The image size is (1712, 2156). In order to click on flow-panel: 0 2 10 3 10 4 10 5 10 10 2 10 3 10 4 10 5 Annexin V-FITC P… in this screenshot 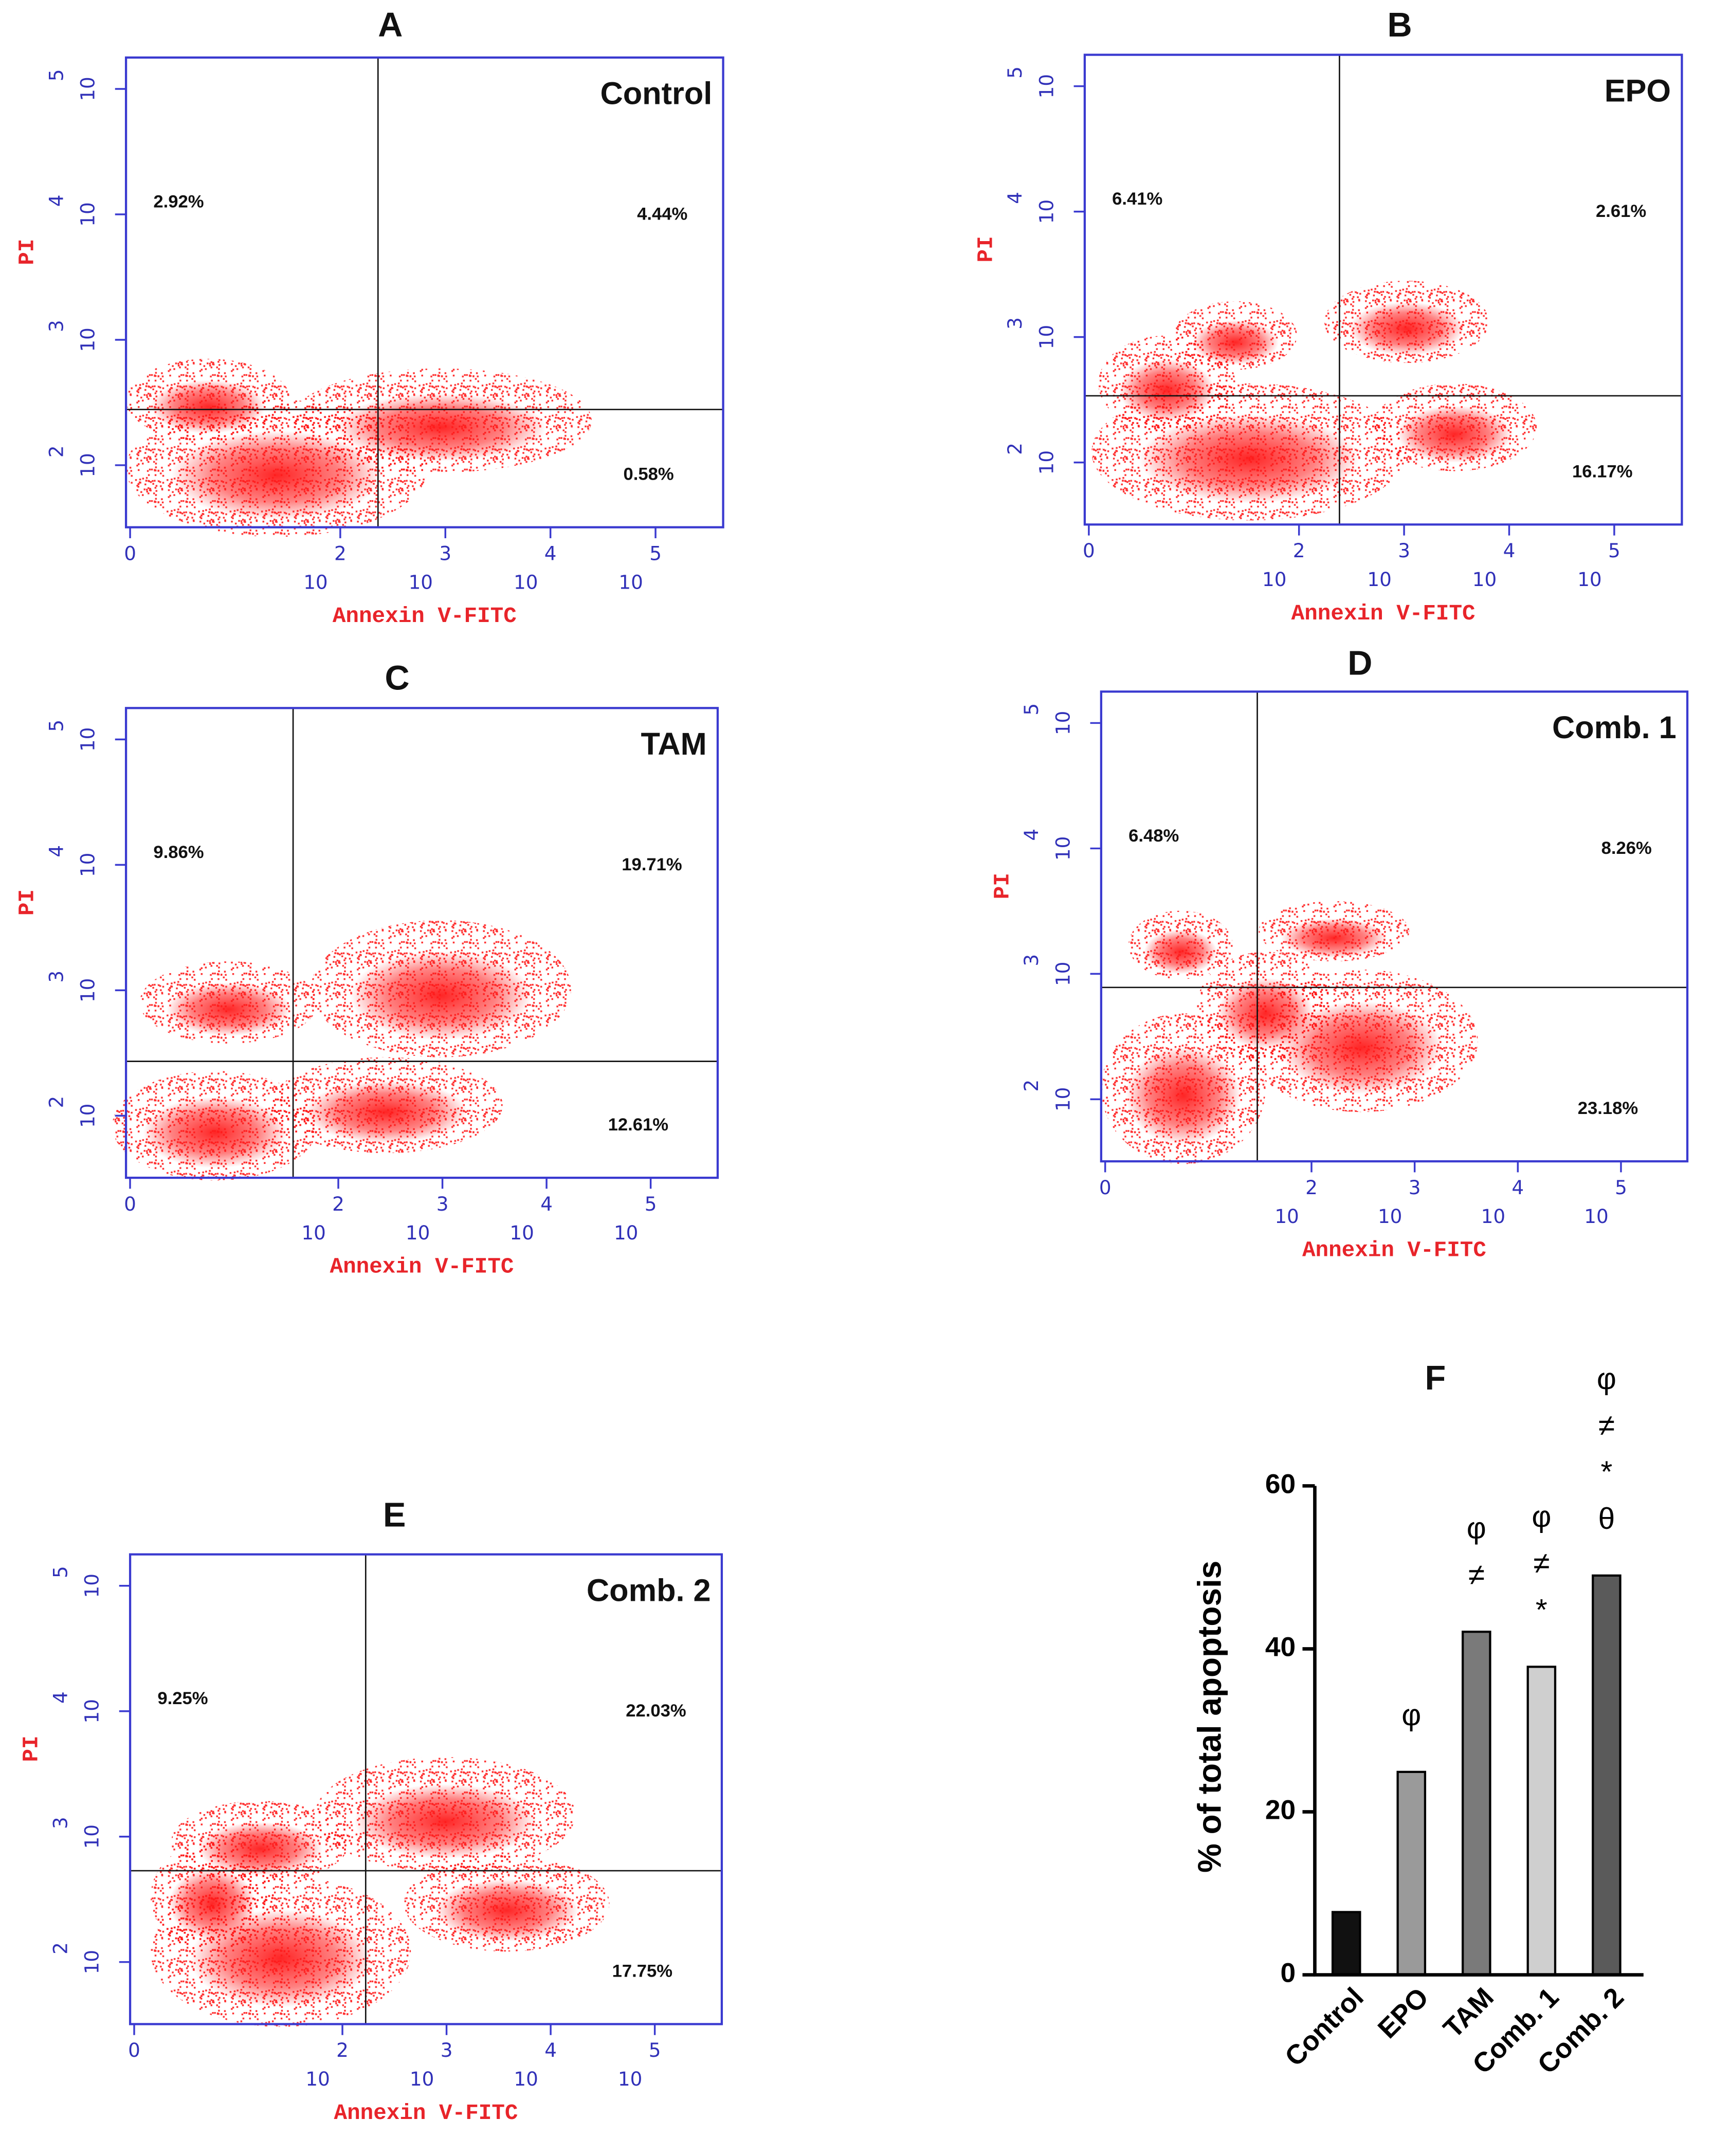, I will do `click(367, 969)`.